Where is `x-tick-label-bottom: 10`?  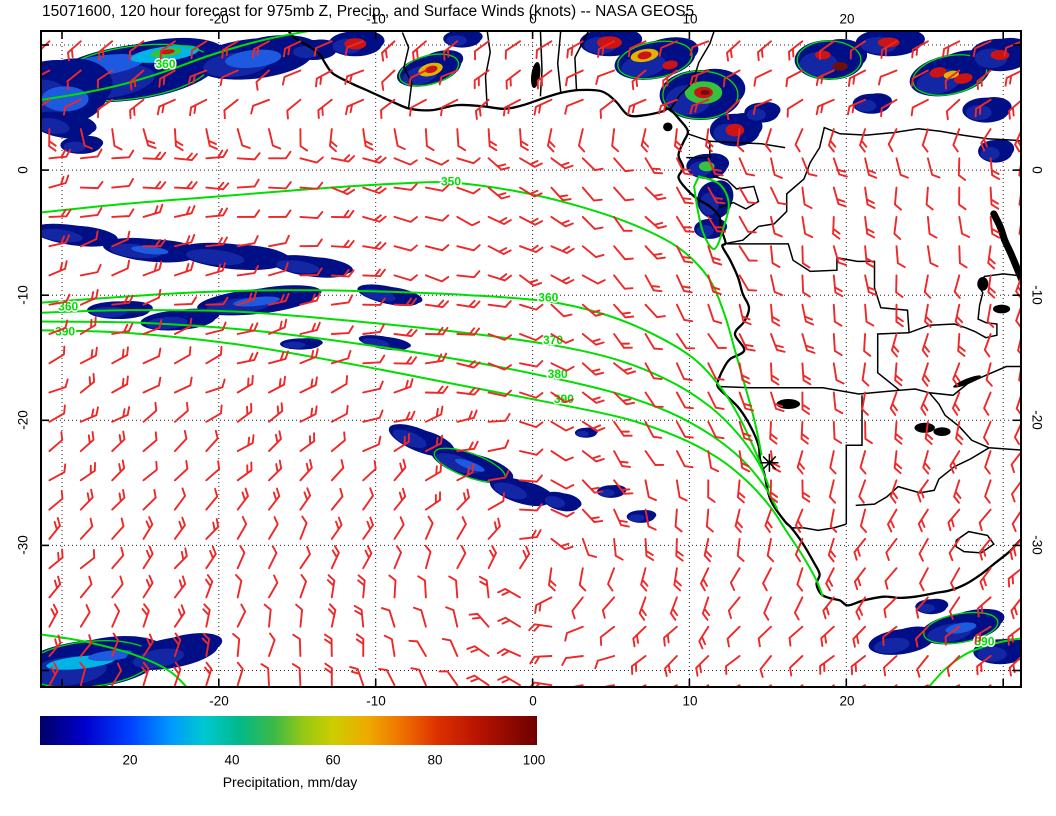
x-tick-label-bottom: 10 is located at coordinates (690, 701).